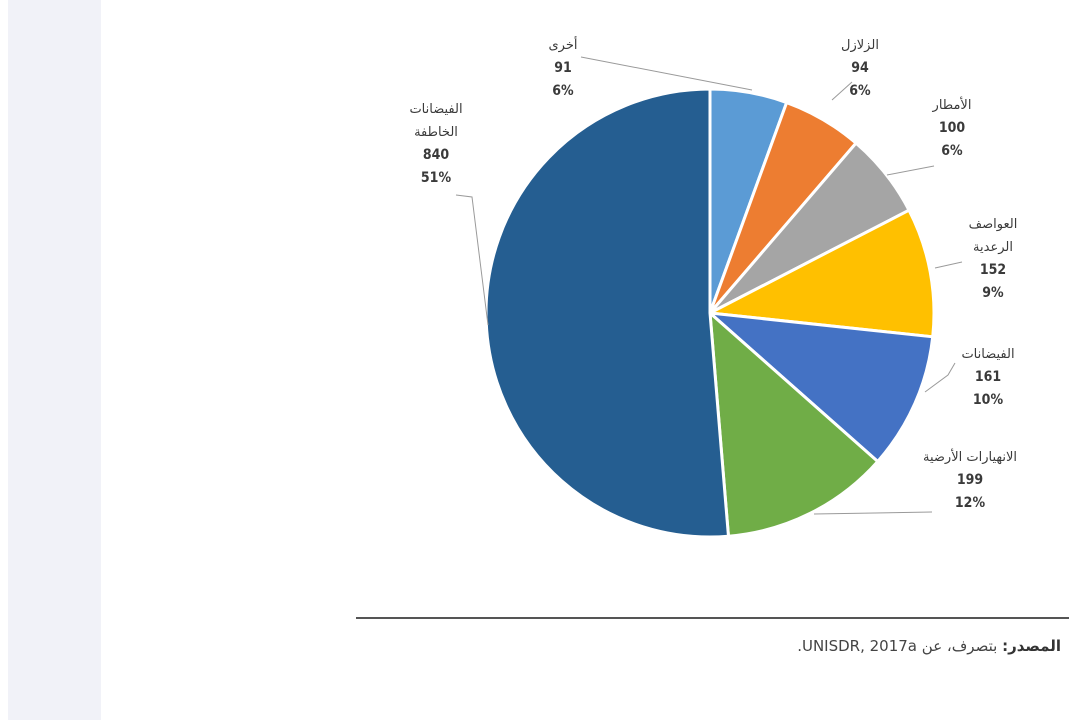 Image resolution: width=1069 pixels, height=720 pixels. Describe the element at coordinates (993, 270) in the screenshot. I see `slice-value: 152` at that location.